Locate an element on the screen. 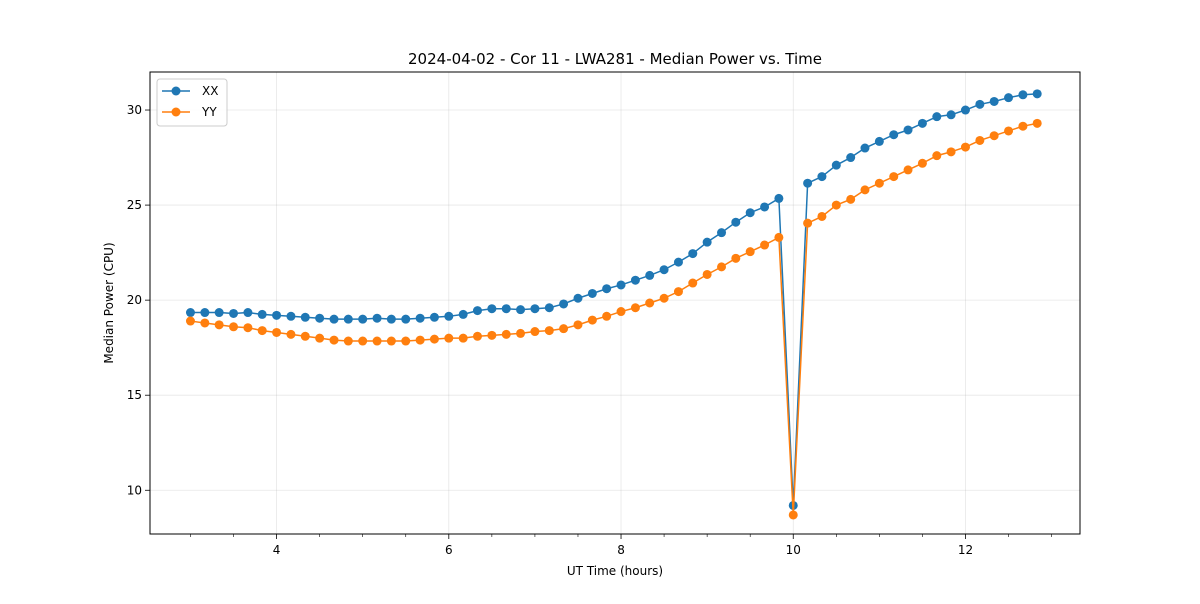 The width and height of the screenshot is (1200, 604). y-axis-label: Median Power (CPU) is located at coordinates (109, 302).